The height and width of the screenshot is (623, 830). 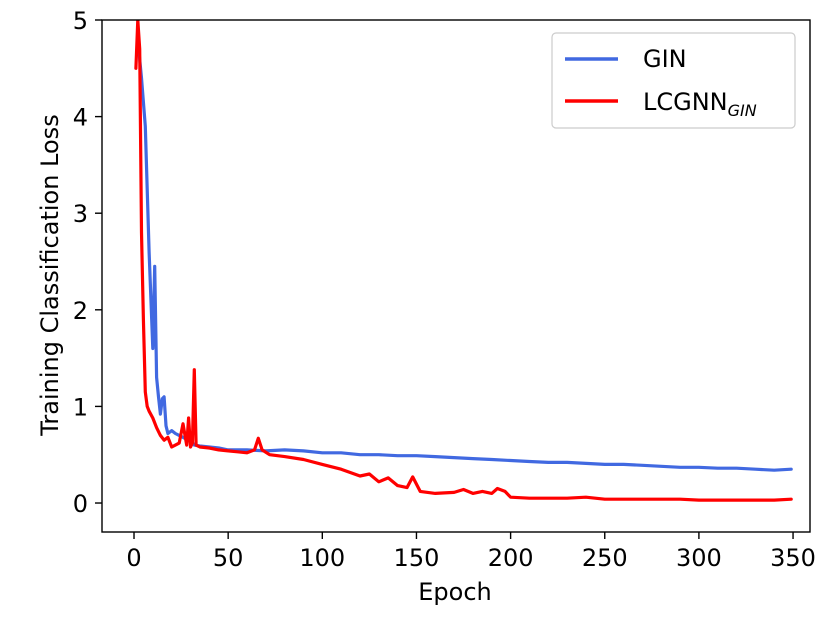 I want to click on x-tick-label: 350, so click(x=793, y=558).